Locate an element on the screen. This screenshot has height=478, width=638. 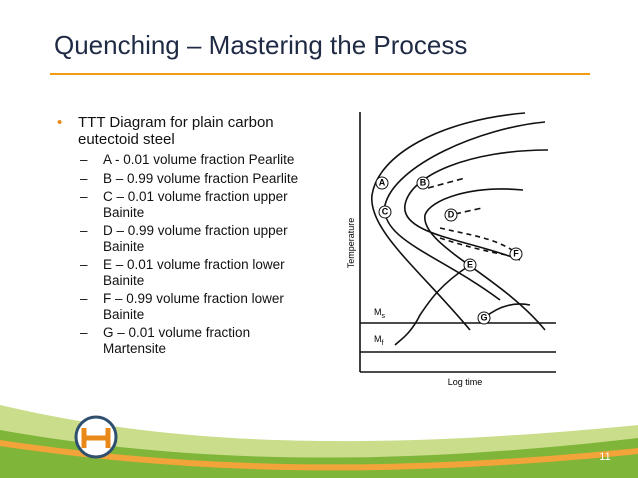
point-label: G is located at coordinates (483, 317).